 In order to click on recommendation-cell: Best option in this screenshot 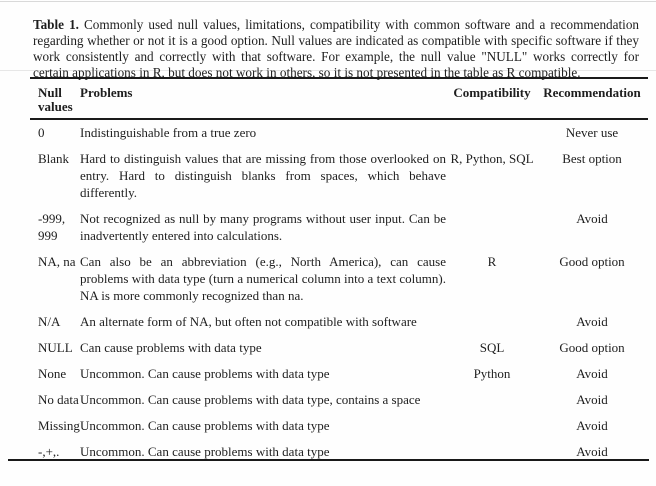, I will do `click(592, 158)`.